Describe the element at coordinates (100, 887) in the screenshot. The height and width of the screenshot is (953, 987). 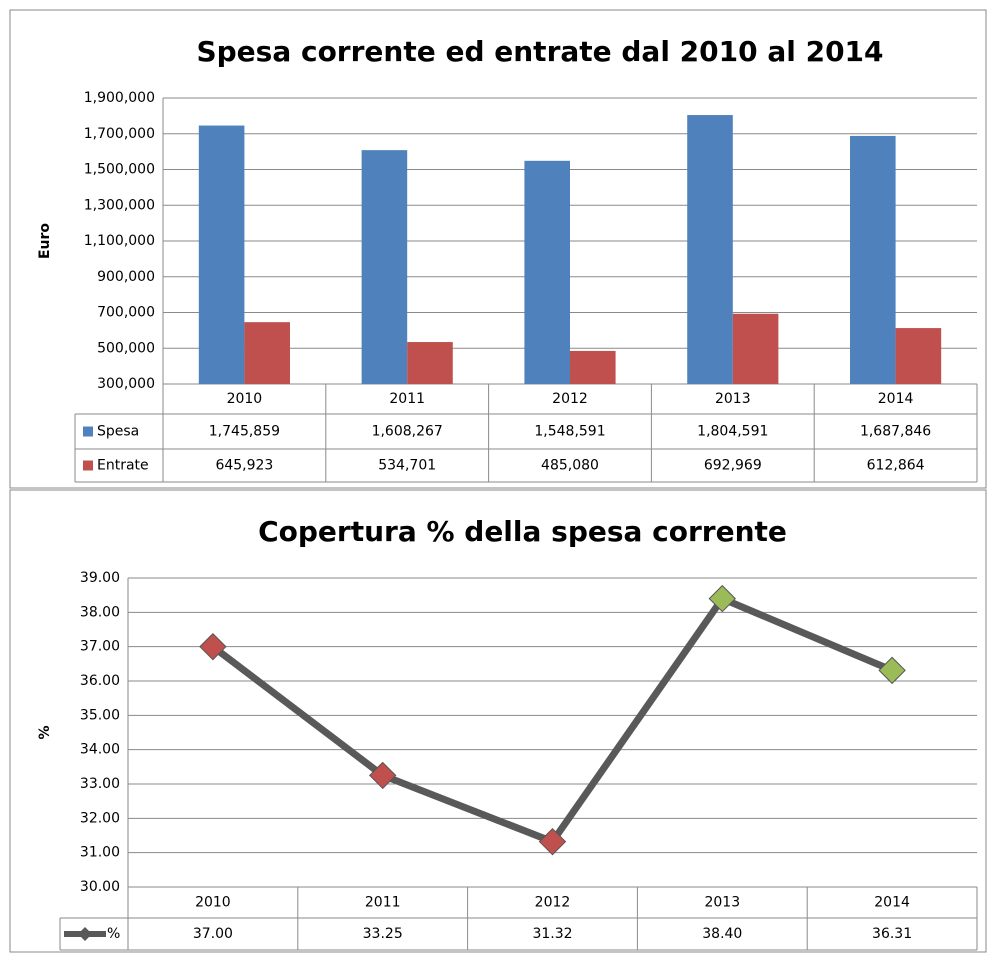
I see `y-tick-label: 30.00` at that location.